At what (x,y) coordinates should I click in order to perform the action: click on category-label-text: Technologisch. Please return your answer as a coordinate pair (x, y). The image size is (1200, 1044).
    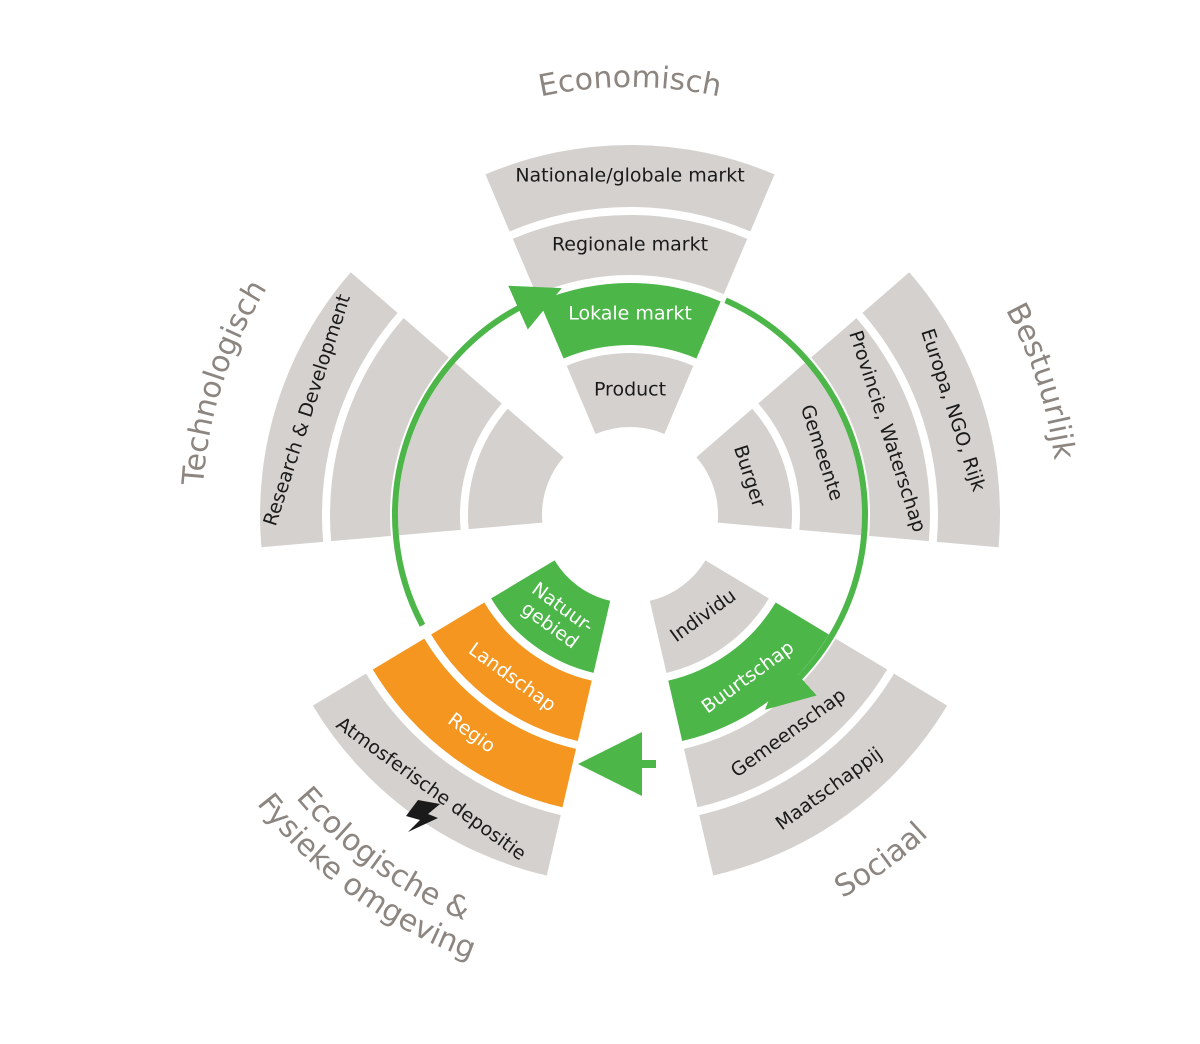
    Looking at the image, I should click on (225, 380).